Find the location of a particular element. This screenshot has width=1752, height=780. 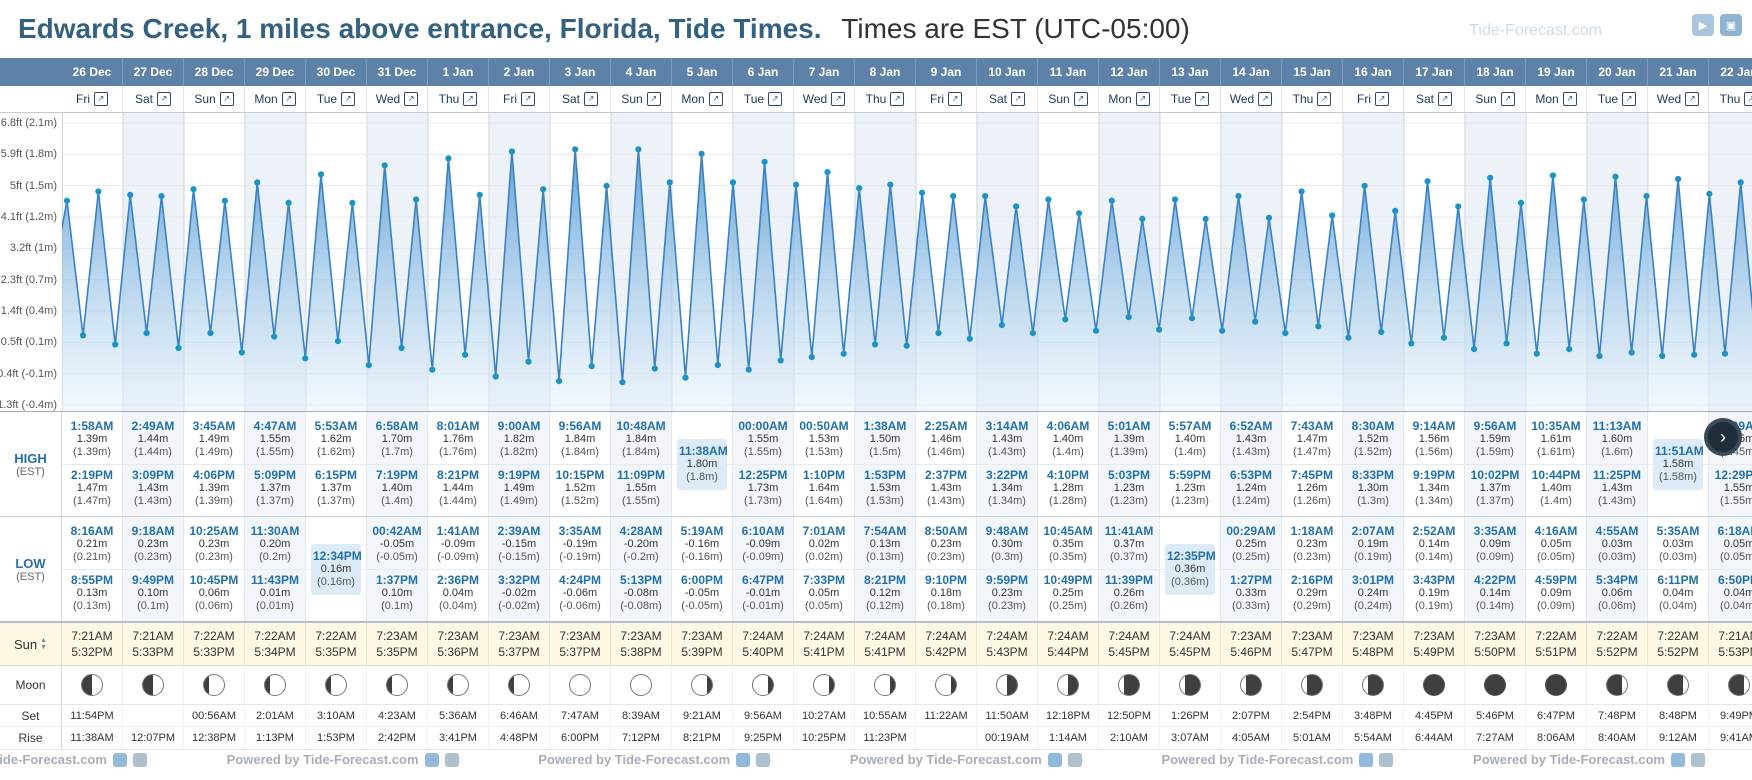

tide-height-alt: (-0.2m) is located at coordinates (641, 557).